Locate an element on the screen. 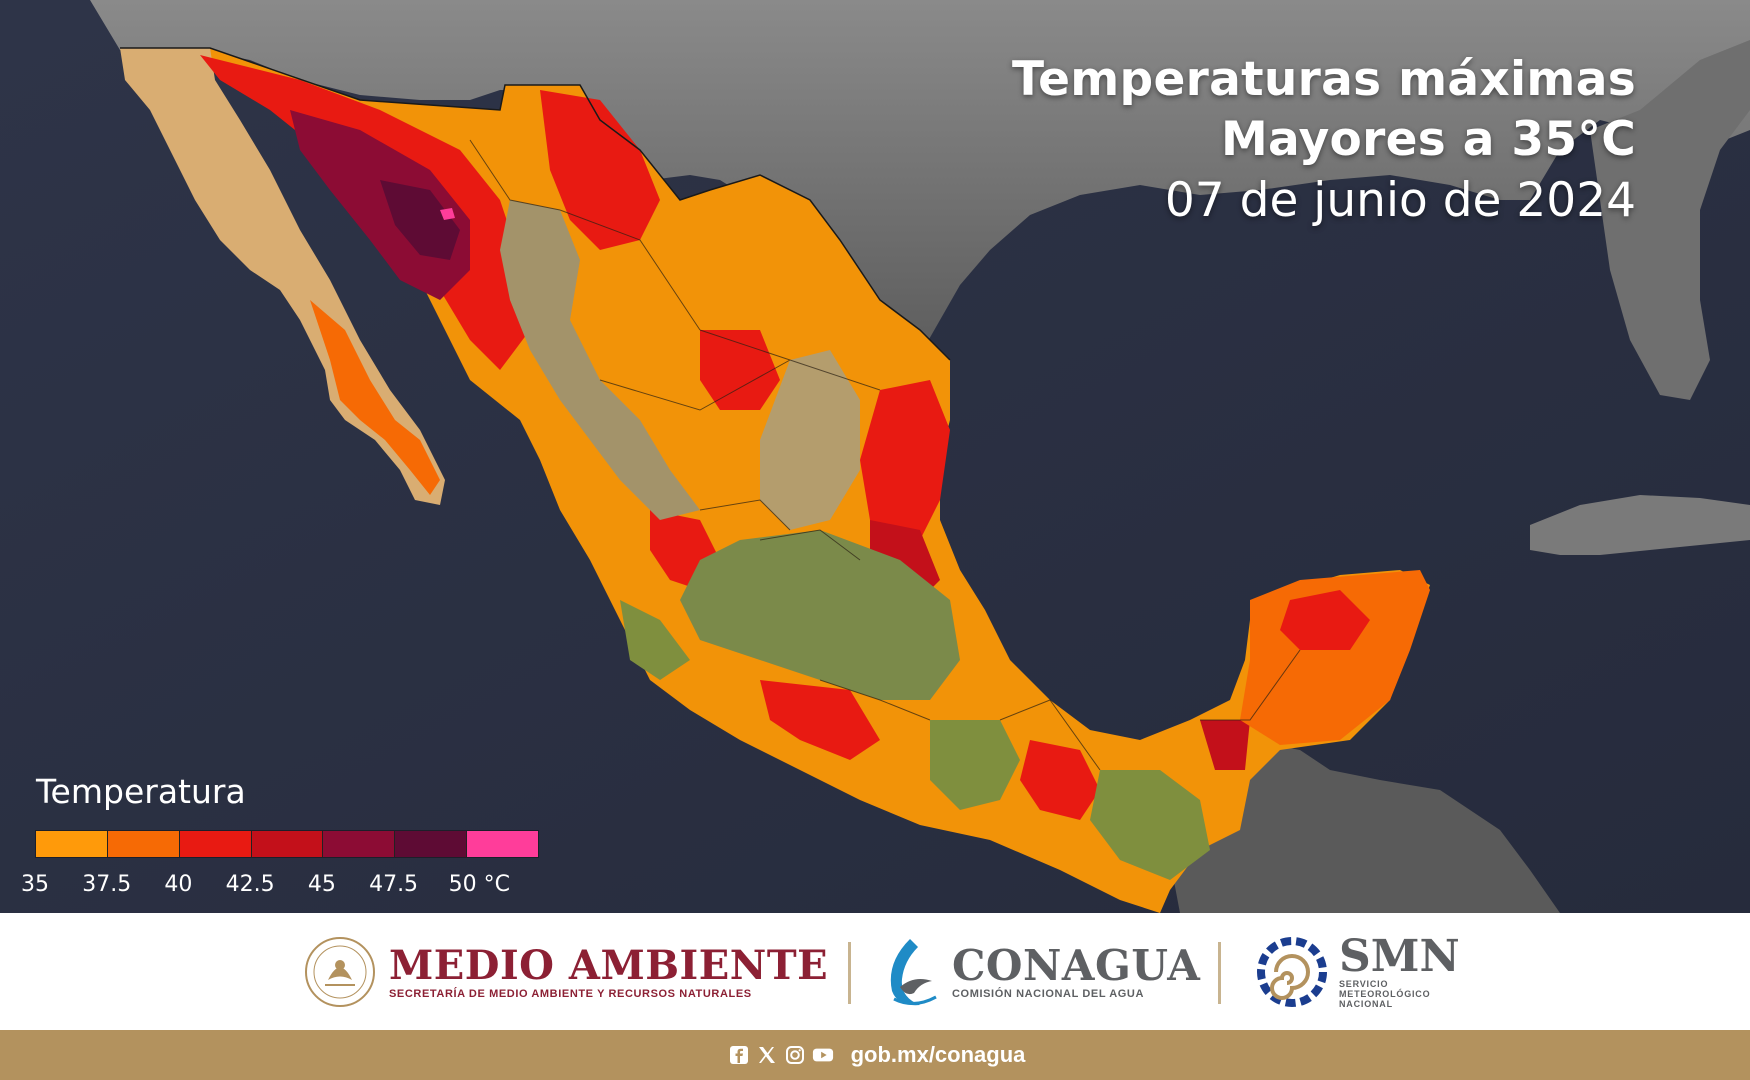 The image size is (1750, 1080). conagua-name: CONAGUA is located at coordinates (1076, 965).